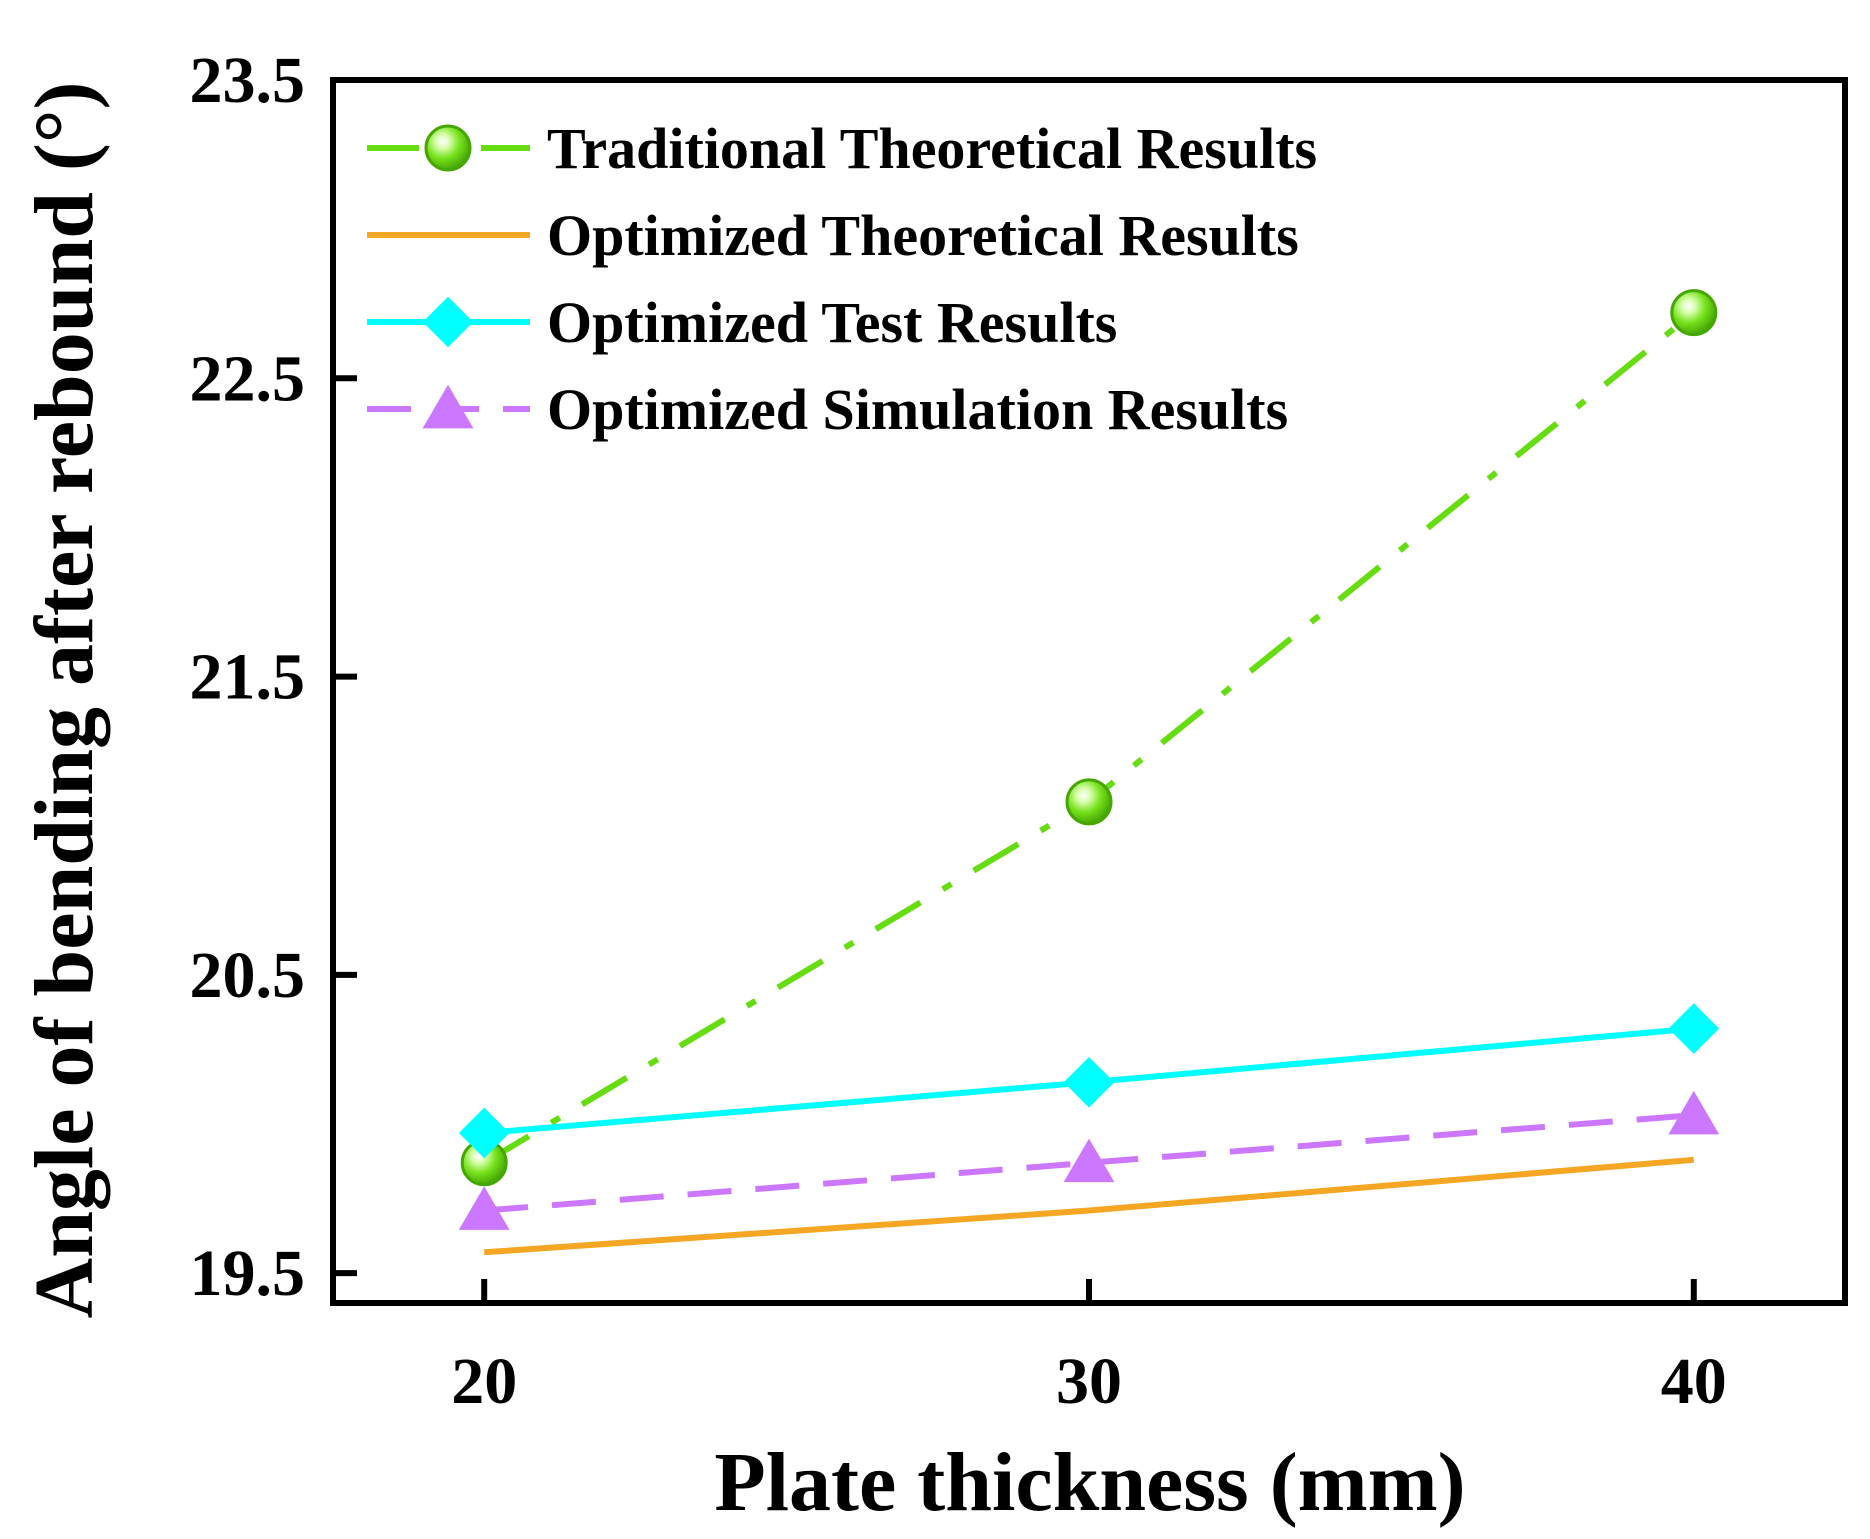  I want to click on legend-item-1: Traditional Theoretical Results, so click(842, 148).